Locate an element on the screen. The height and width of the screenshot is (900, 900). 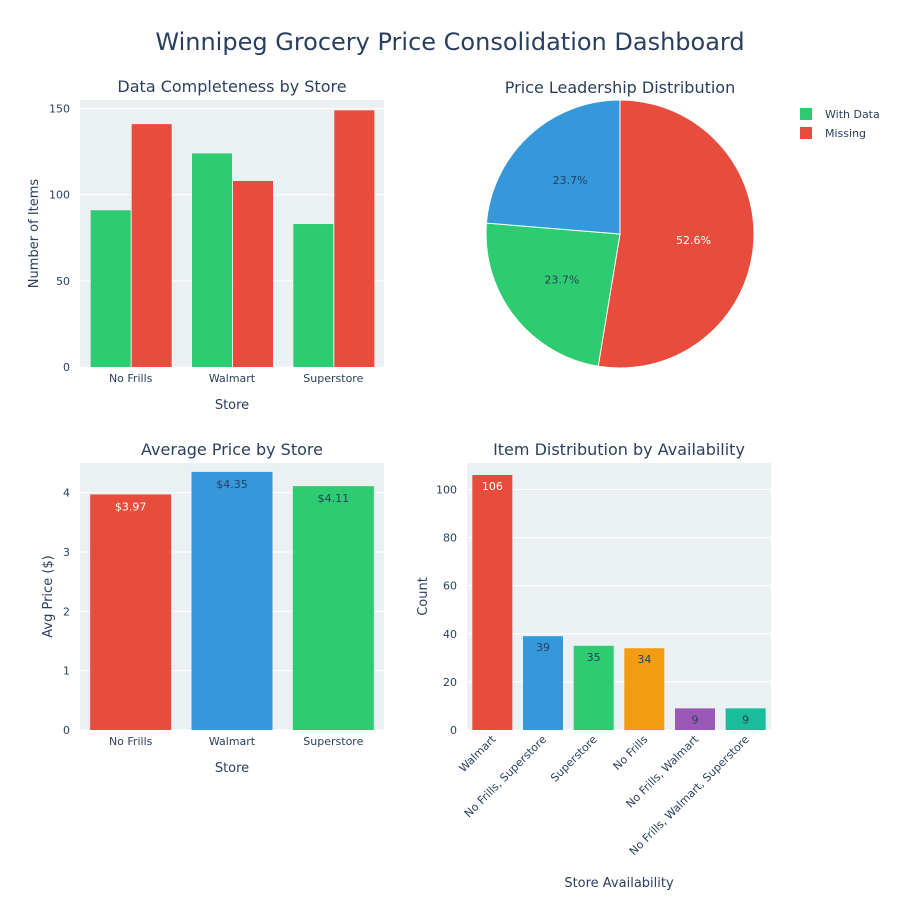
subplot-title: Price Leadership Distribution is located at coordinates (620, 87).